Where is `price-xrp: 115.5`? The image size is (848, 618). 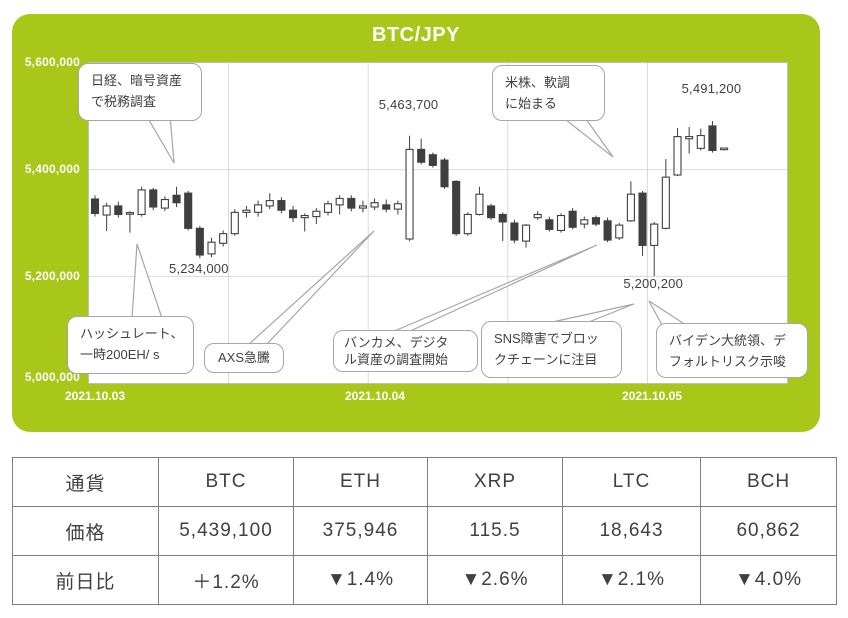 price-xrp: 115.5 is located at coordinates (495, 531).